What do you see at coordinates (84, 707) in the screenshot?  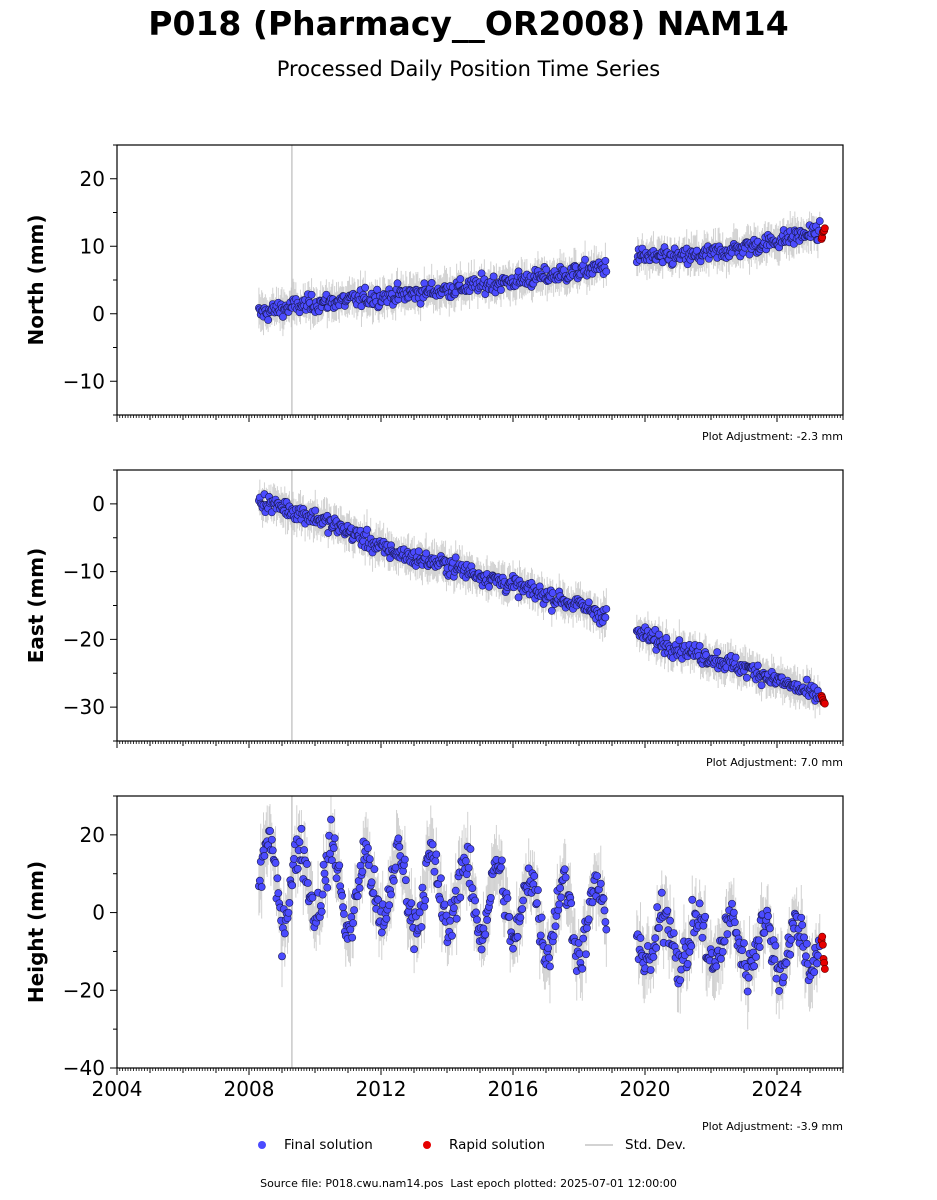 I see `y-tick-label: −30` at bounding box center [84, 707].